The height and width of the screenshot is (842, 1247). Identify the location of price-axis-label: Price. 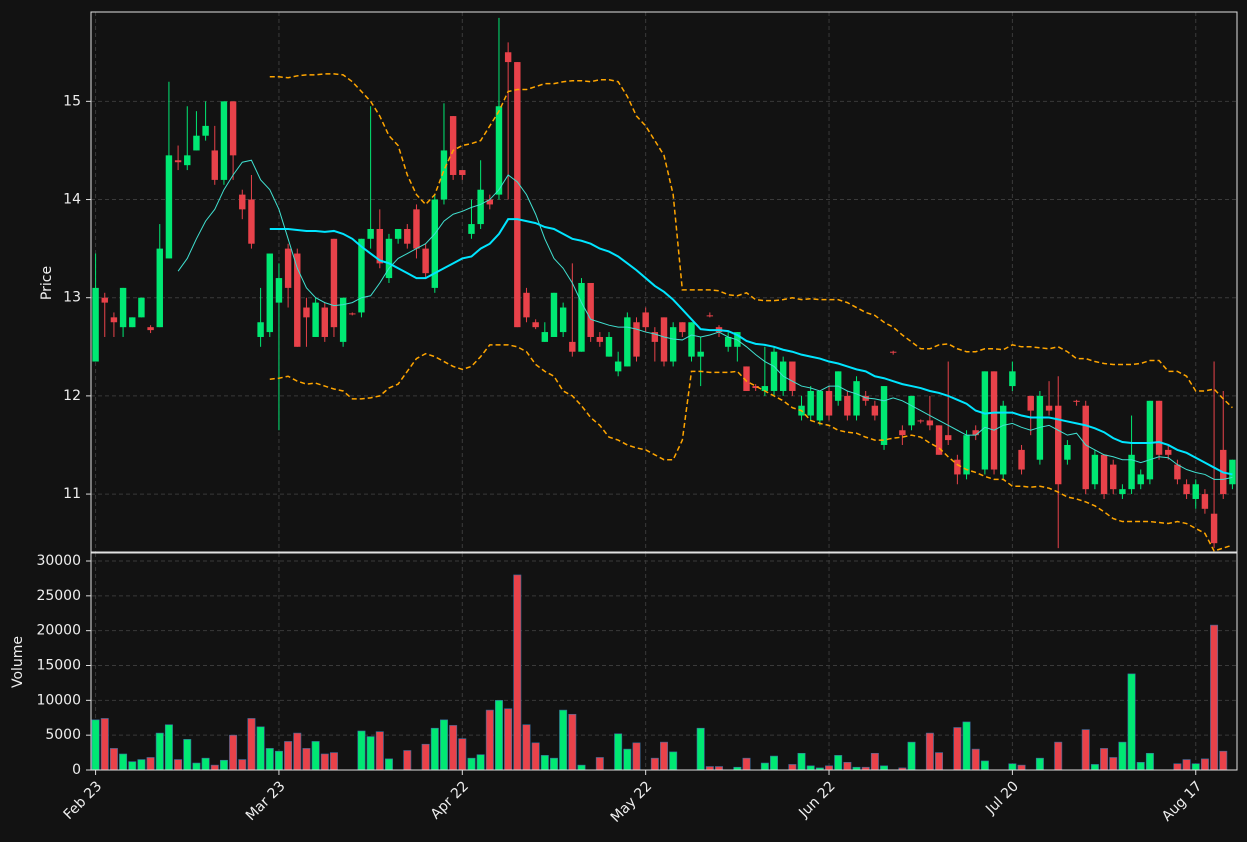
(47, 283).